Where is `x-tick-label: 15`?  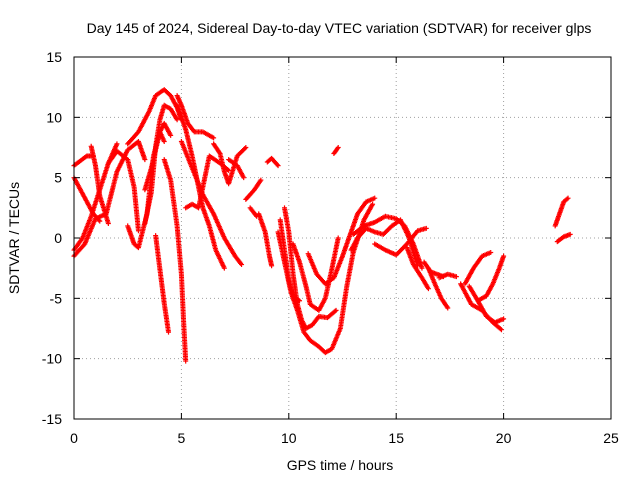
x-tick-label: 15 is located at coordinates (396, 438).